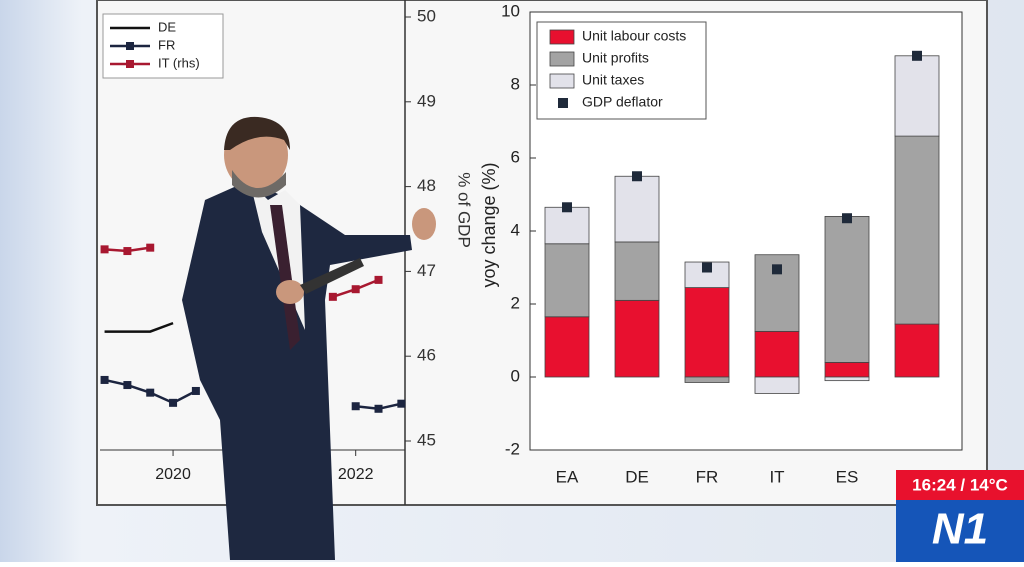 This screenshot has height=567, width=1024. What do you see at coordinates (776, 476) in the screenshot?
I see `x-tick-label: IT` at bounding box center [776, 476].